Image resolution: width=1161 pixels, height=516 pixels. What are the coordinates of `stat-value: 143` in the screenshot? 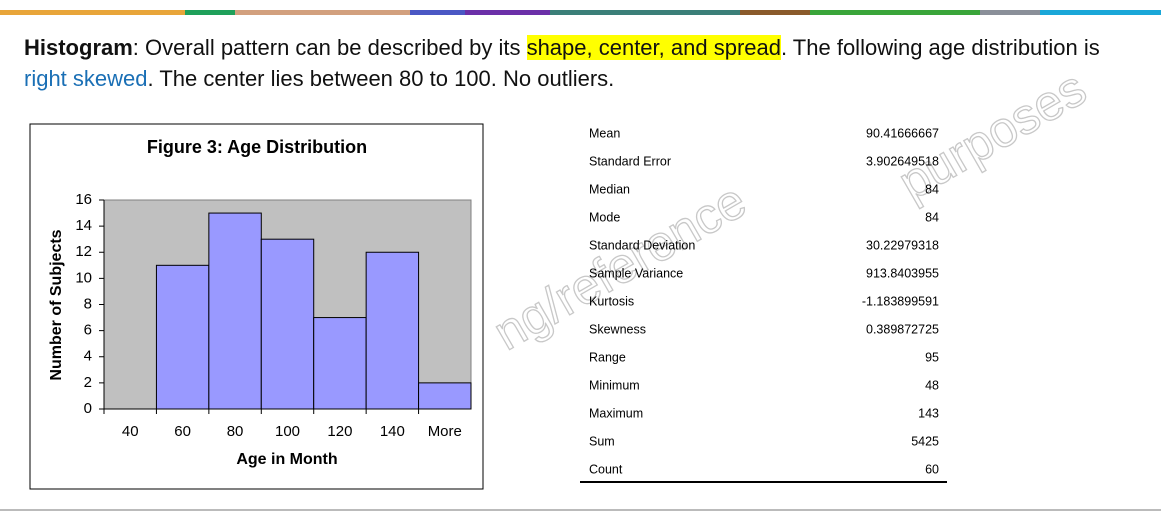 It's located at (928, 413).